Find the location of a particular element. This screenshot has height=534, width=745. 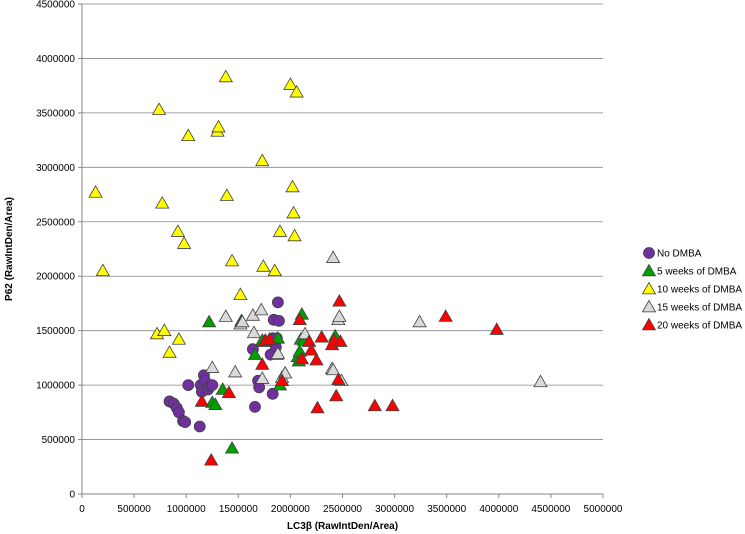

legend-item-20-weeks-of-dmba: 20 weeks of DMBA is located at coordinates (691, 324).